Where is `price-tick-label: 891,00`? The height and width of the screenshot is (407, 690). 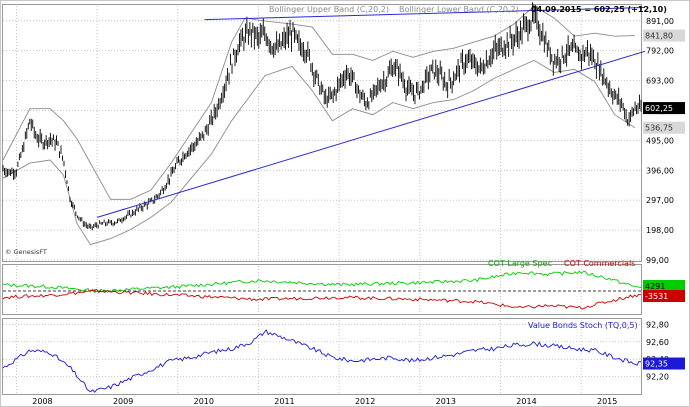 price-tick-label: 891,00 is located at coordinates (660, 21).